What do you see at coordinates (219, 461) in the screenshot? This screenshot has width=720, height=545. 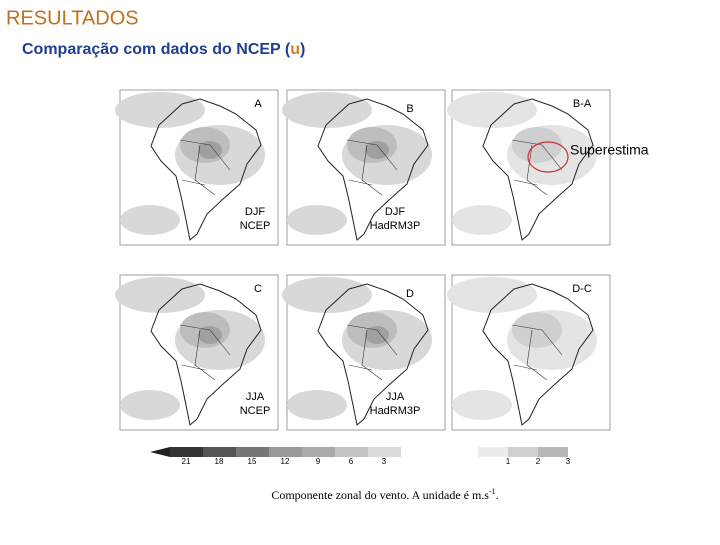 I see `colorbar-label: 18` at bounding box center [219, 461].